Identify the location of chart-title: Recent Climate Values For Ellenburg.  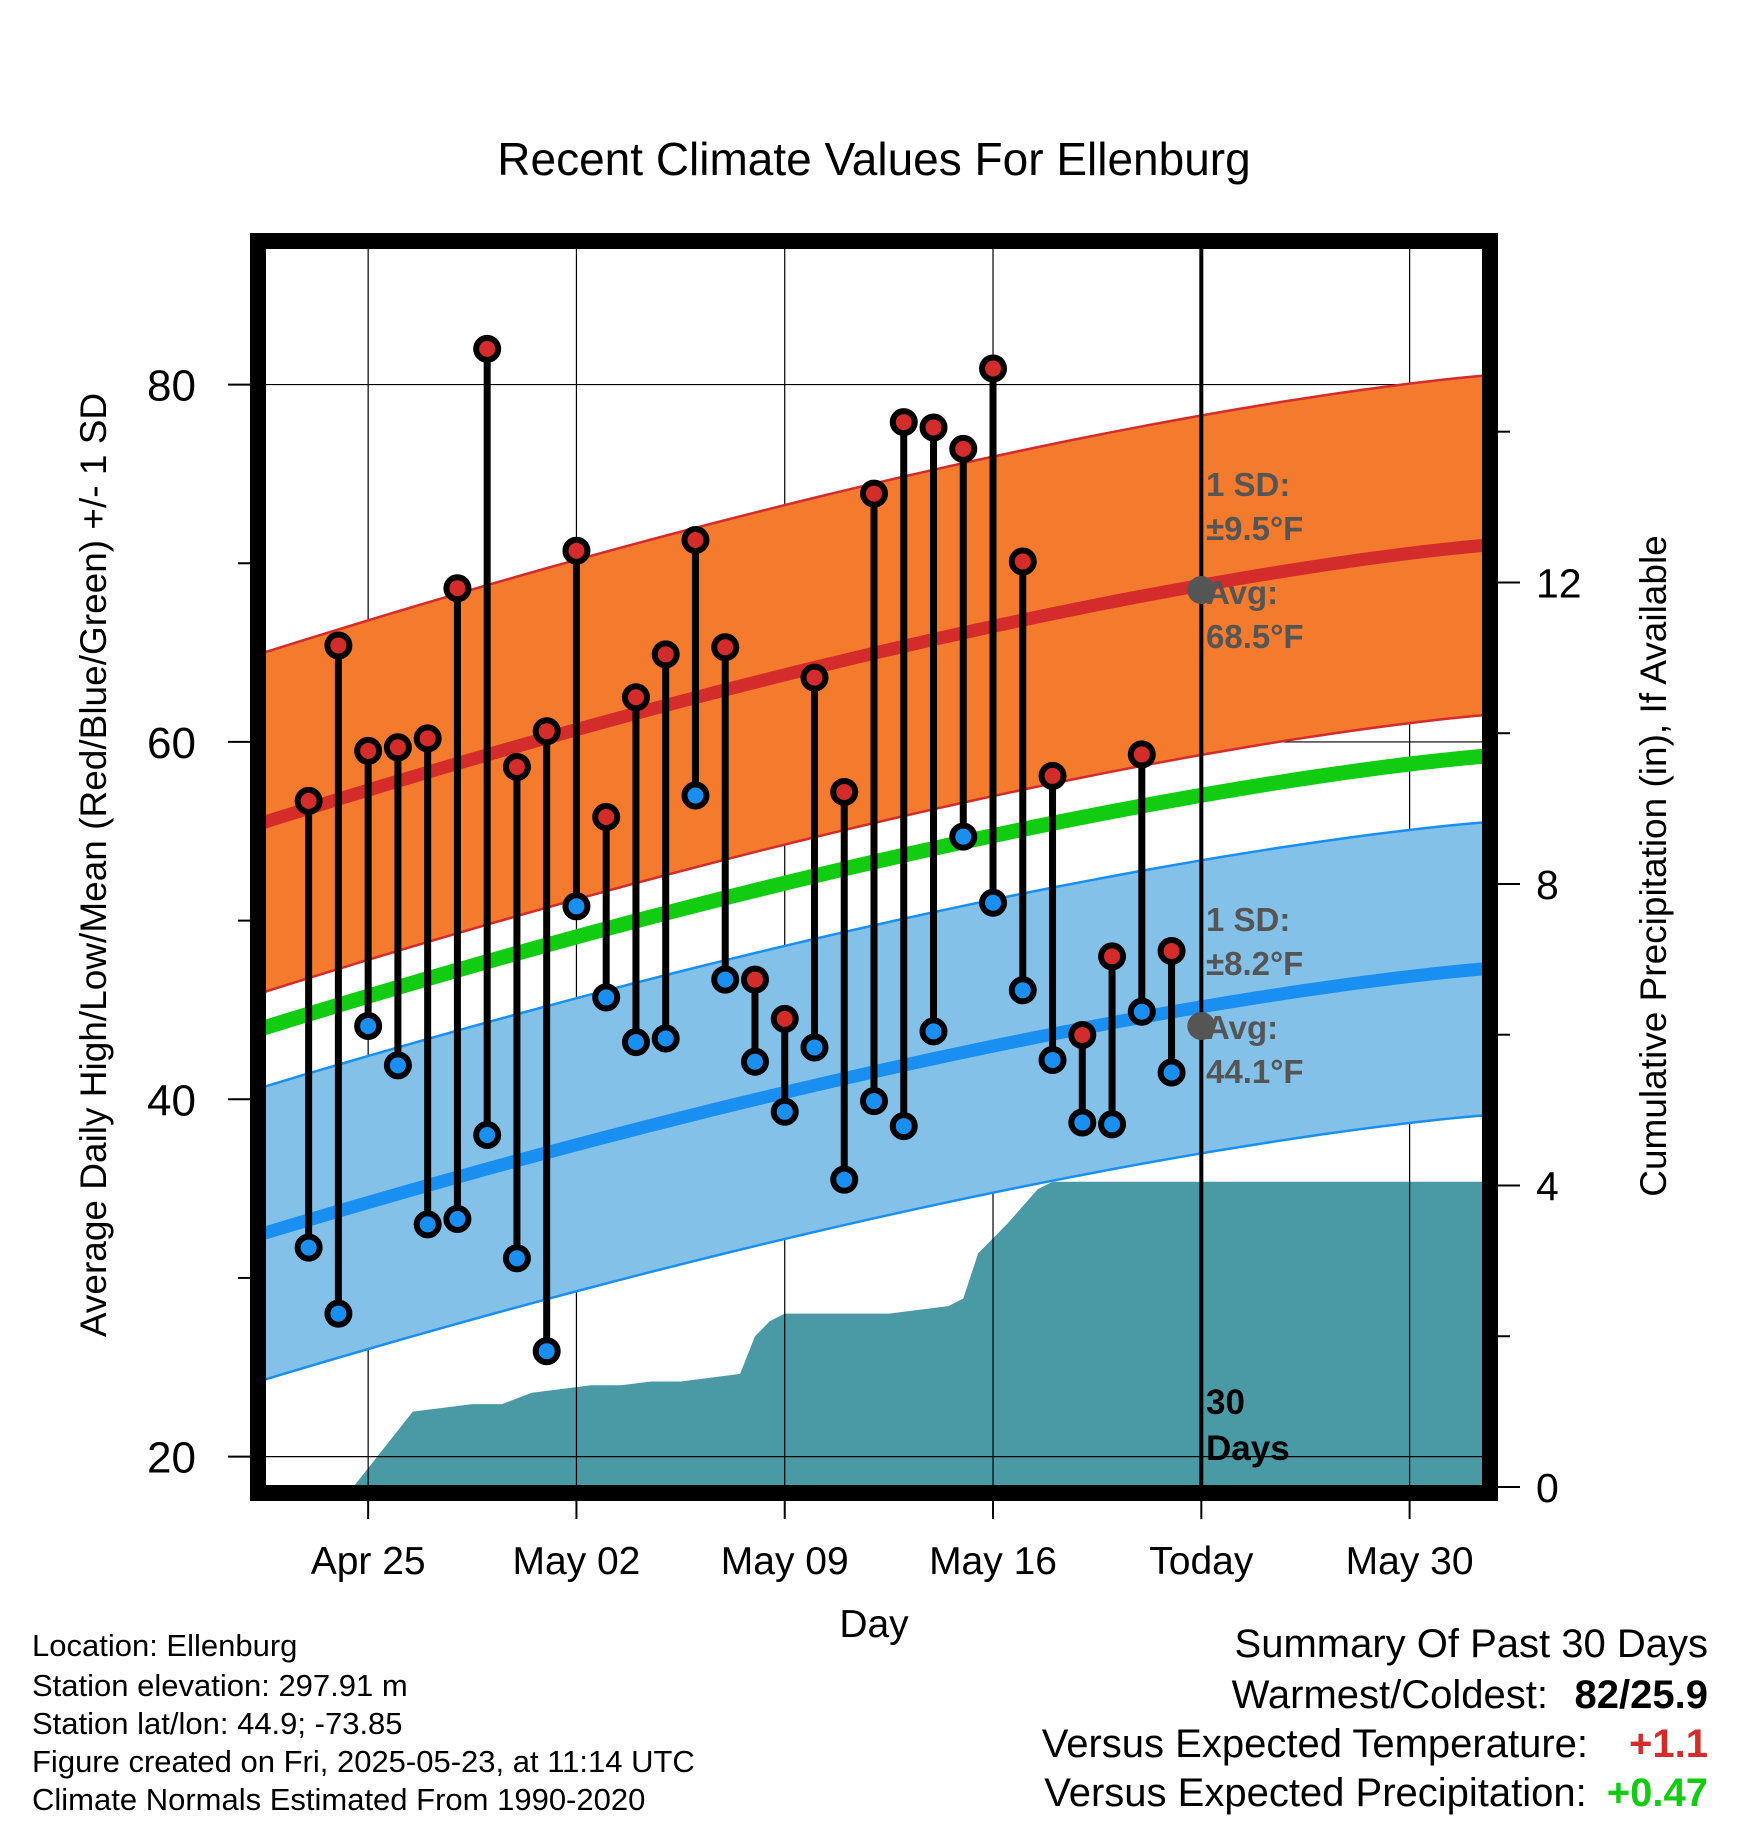
(873, 159).